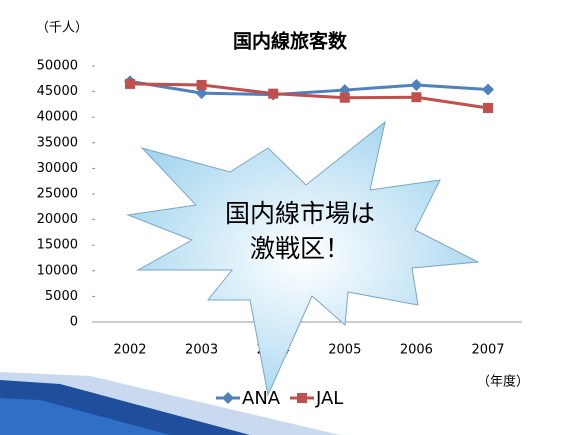  What do you see at coordinates (57, 270) in the screenshot?
I see `y-tick-label: 10000` at bounding box center [57, 270].